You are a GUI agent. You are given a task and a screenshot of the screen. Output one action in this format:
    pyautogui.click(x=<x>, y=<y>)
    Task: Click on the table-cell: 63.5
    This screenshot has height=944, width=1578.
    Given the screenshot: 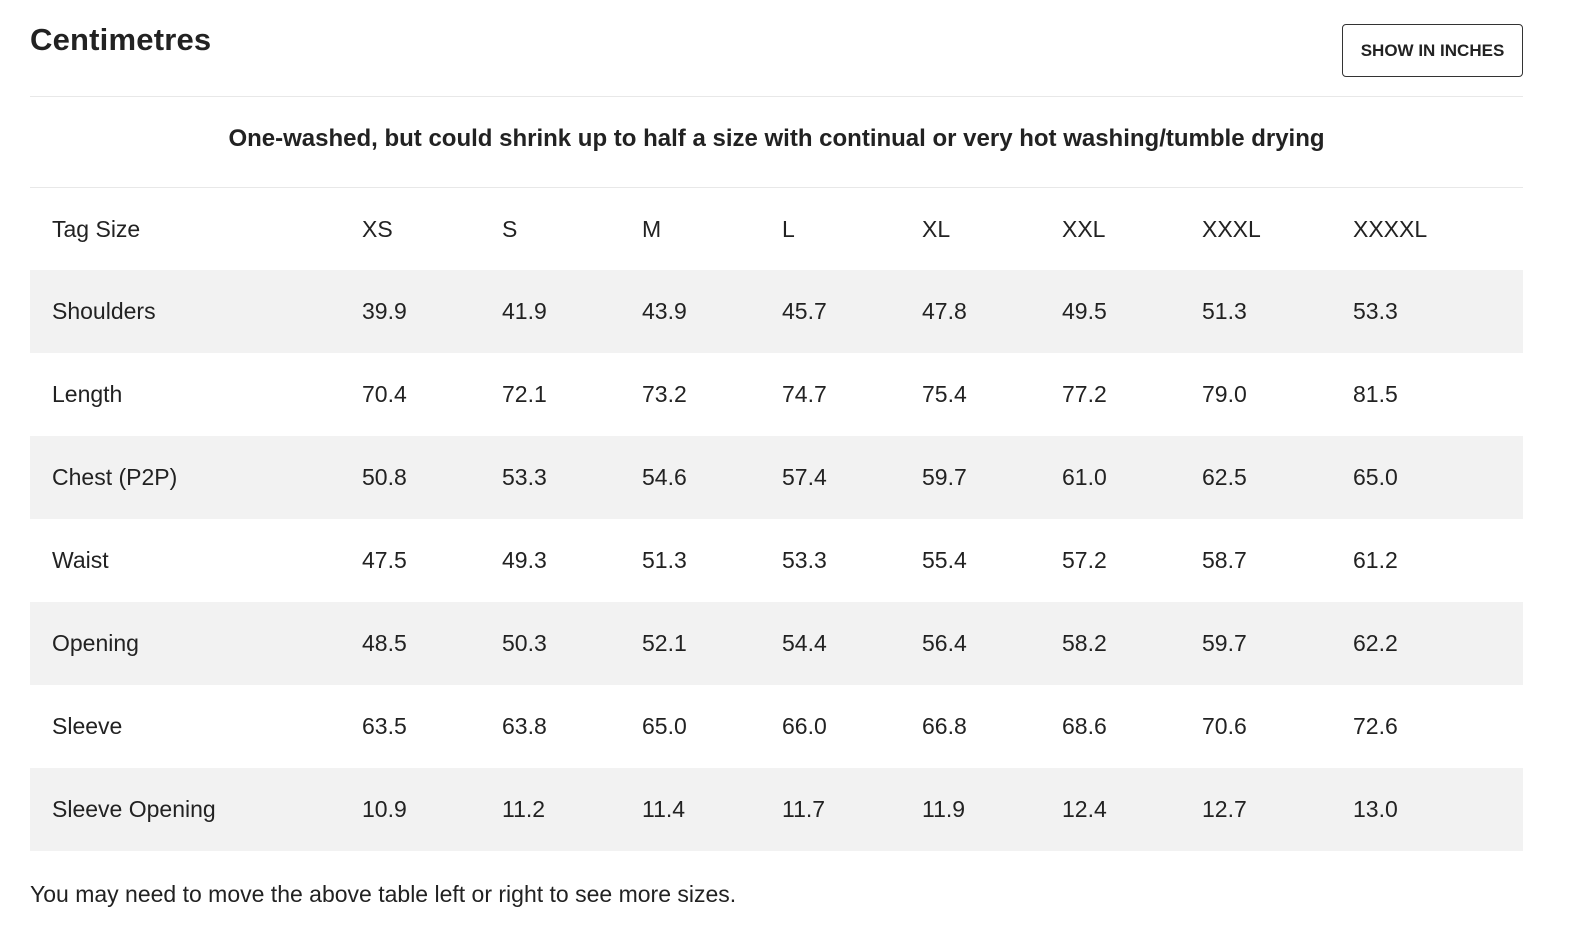 What is the action you would take?
    pyautogui.click(x=384, y=726)
    